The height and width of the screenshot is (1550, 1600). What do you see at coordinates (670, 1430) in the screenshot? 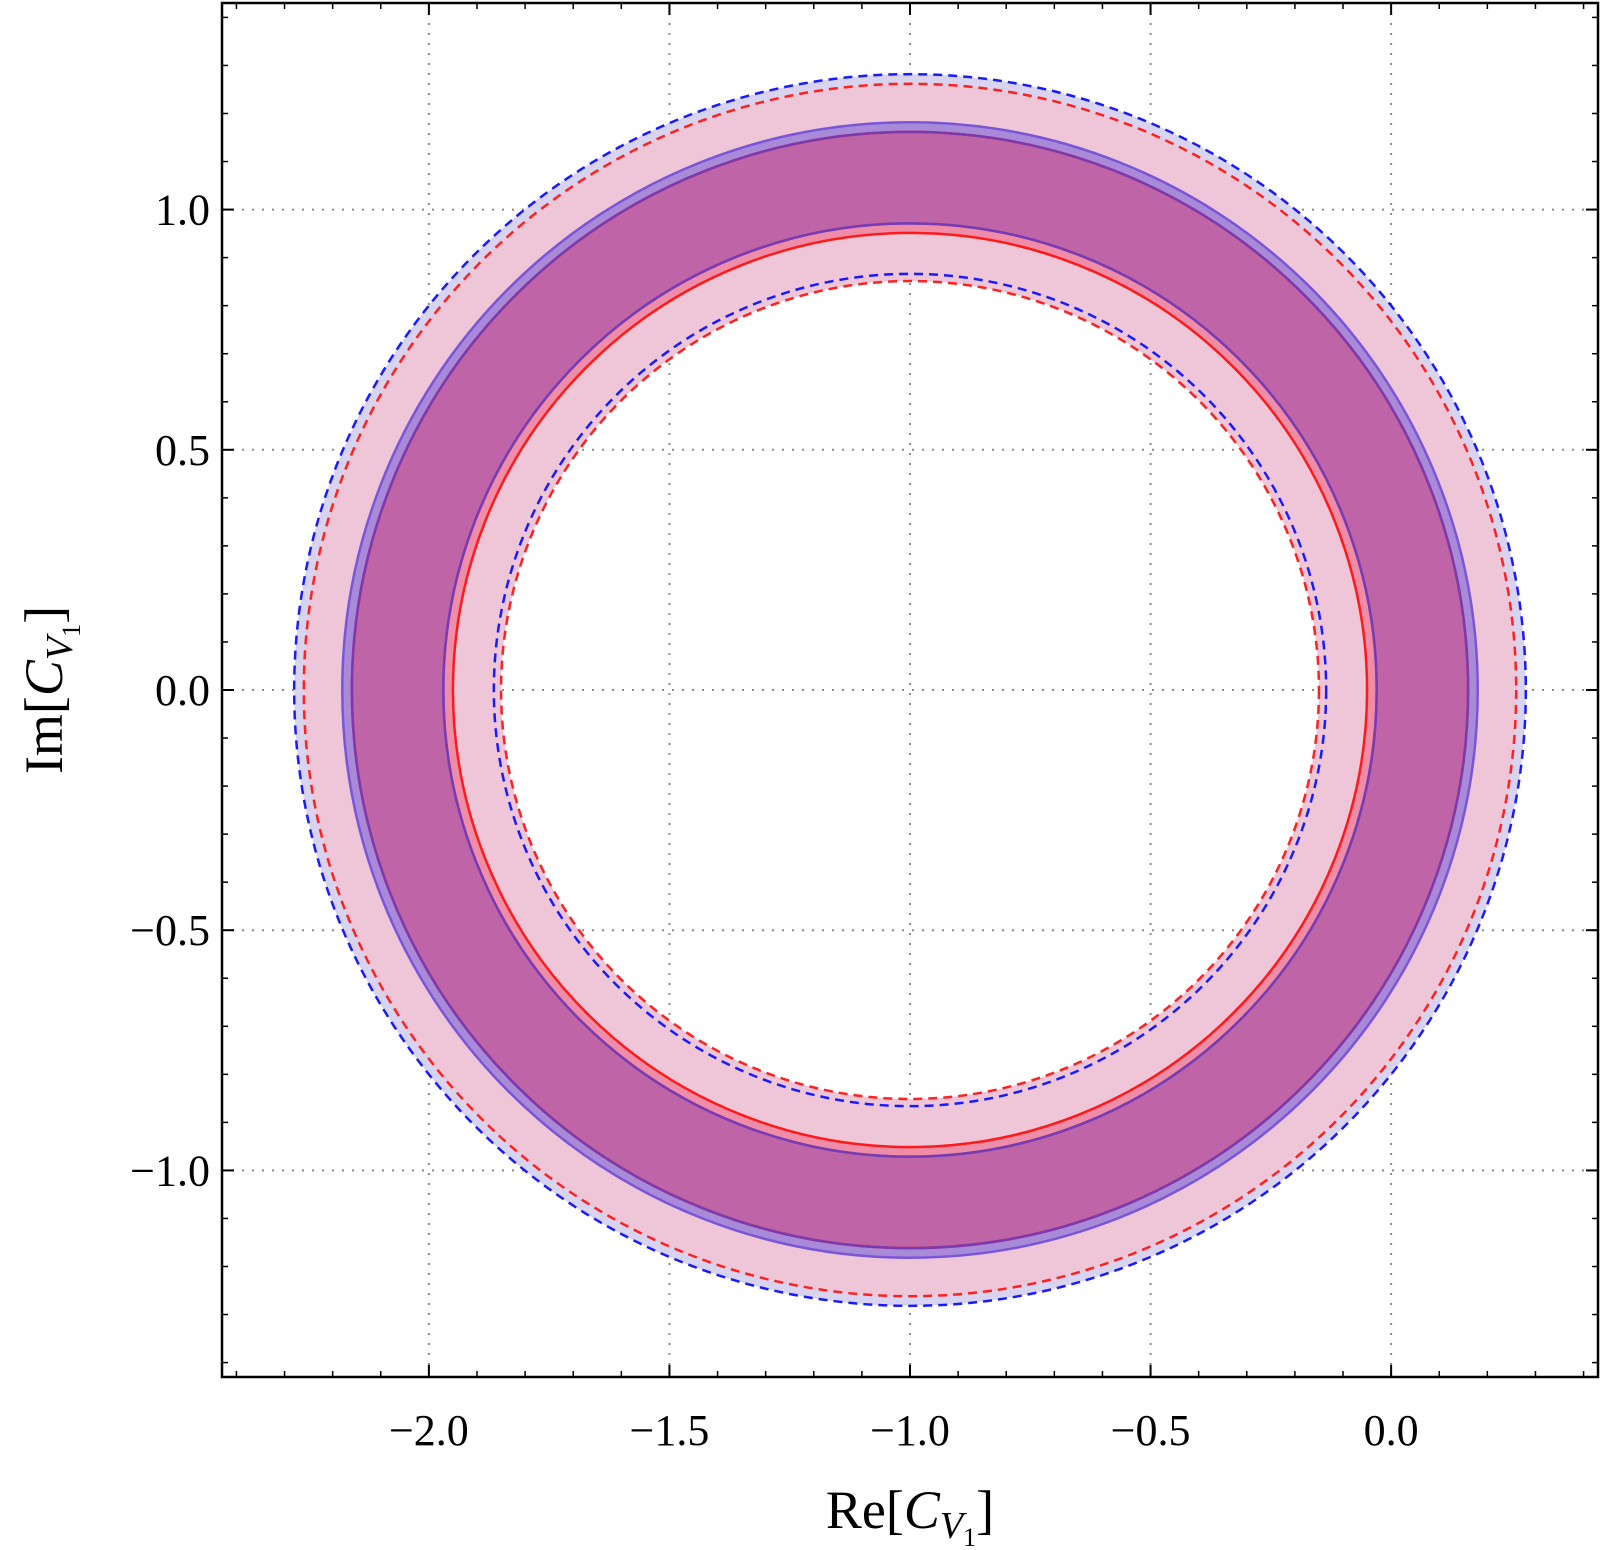
I see `x-tick-label: −1.5` at bounding box center [670, 1430].